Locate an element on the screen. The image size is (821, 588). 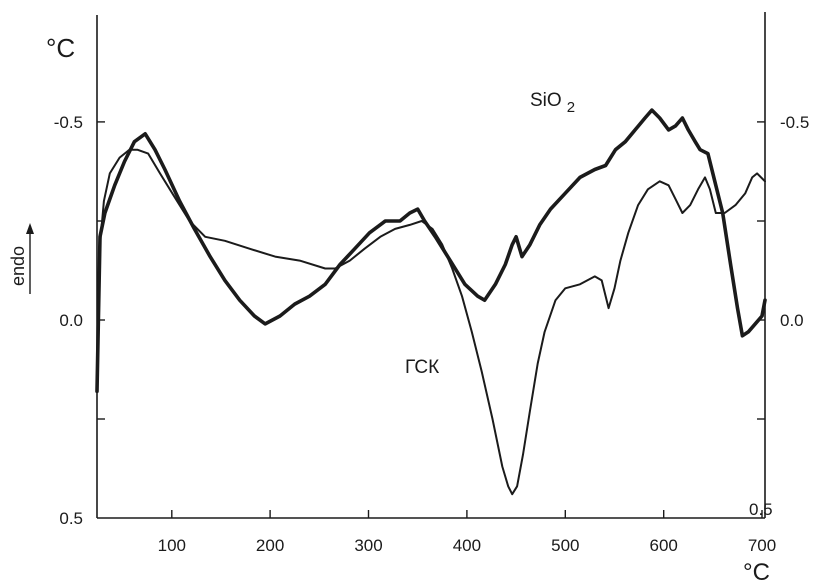
left-y-tick-label: 0.0 is located at coordinates (71, 320).